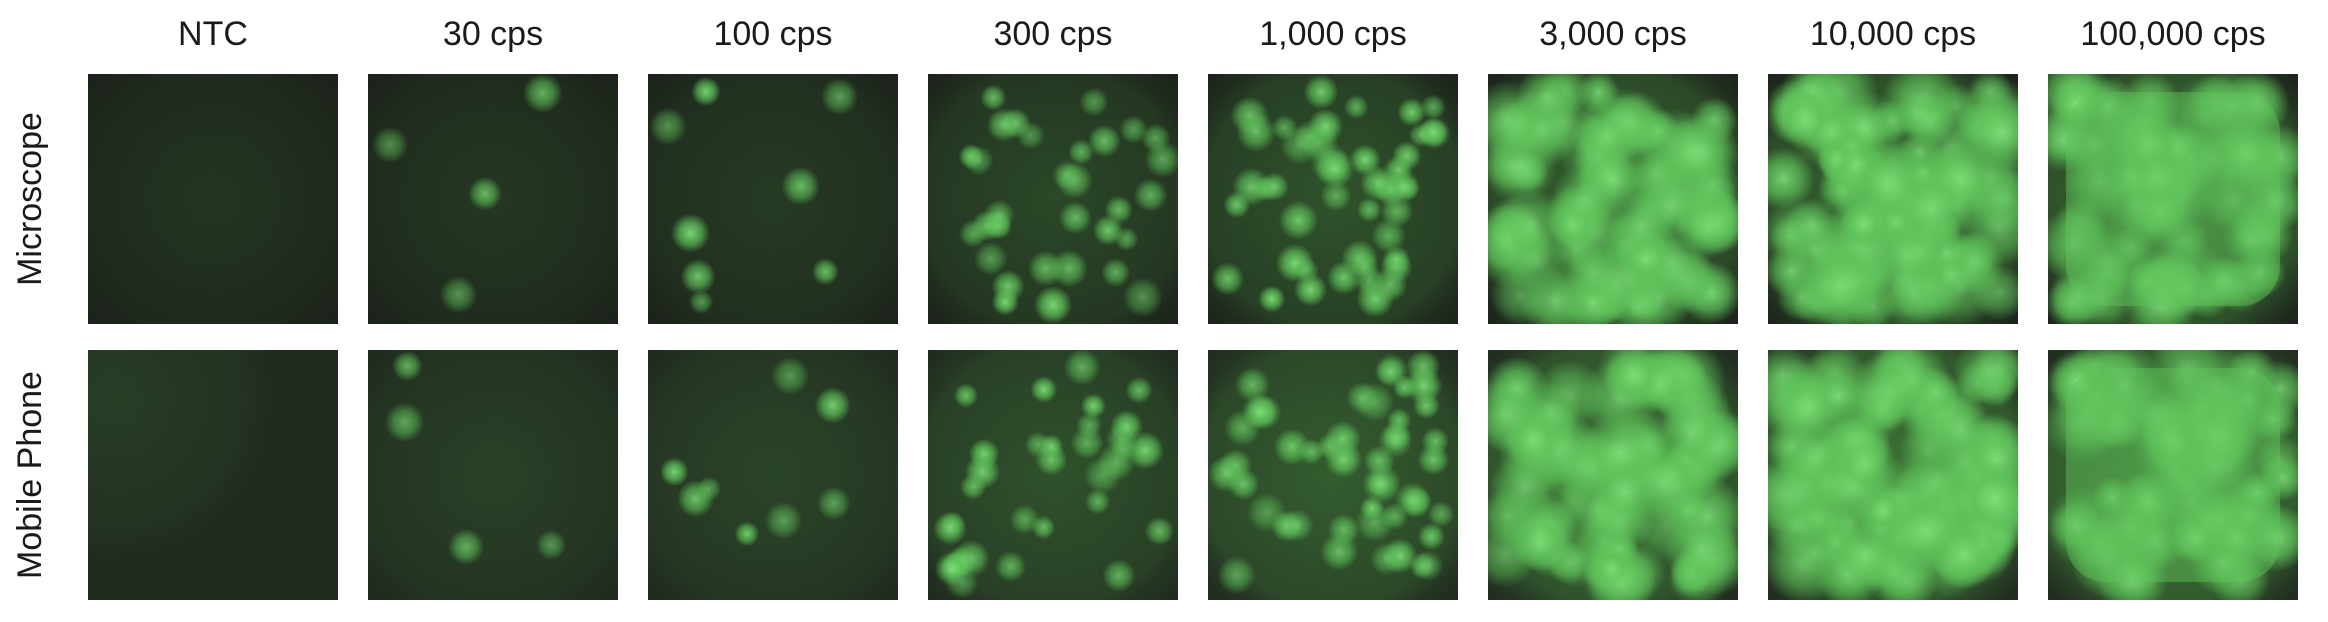 Image resolution: width=2328 pixels, height=622 pixels. What do you see at coordinates (1613, 34) in the screenshot?
I see `column-label: 3,000 cps` at bounding box center [1613, 34].